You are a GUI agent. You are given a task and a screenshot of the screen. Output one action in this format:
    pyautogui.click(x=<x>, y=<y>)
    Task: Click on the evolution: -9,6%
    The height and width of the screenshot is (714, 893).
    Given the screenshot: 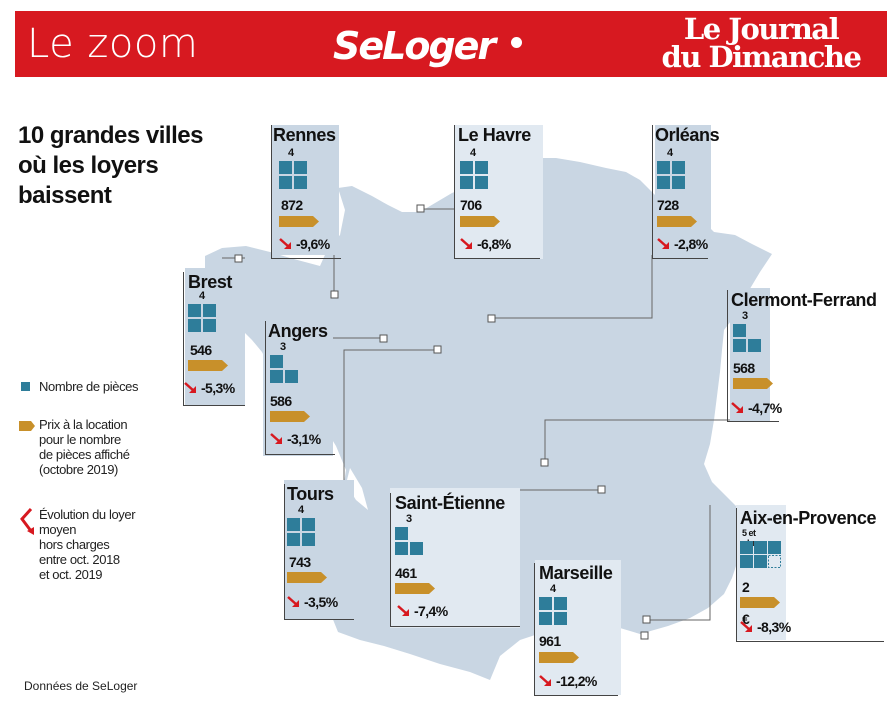 What is the action you would take?
    pyautogui.click(x=304, y=244)
    